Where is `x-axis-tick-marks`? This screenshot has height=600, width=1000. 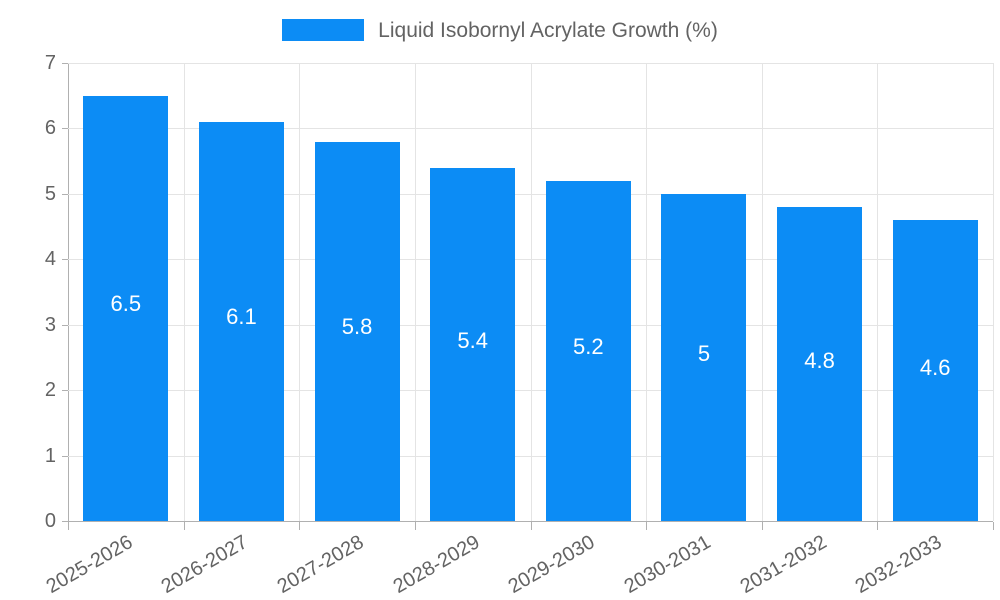
x-axis-tick-marks is located at coordinates (531, 527).